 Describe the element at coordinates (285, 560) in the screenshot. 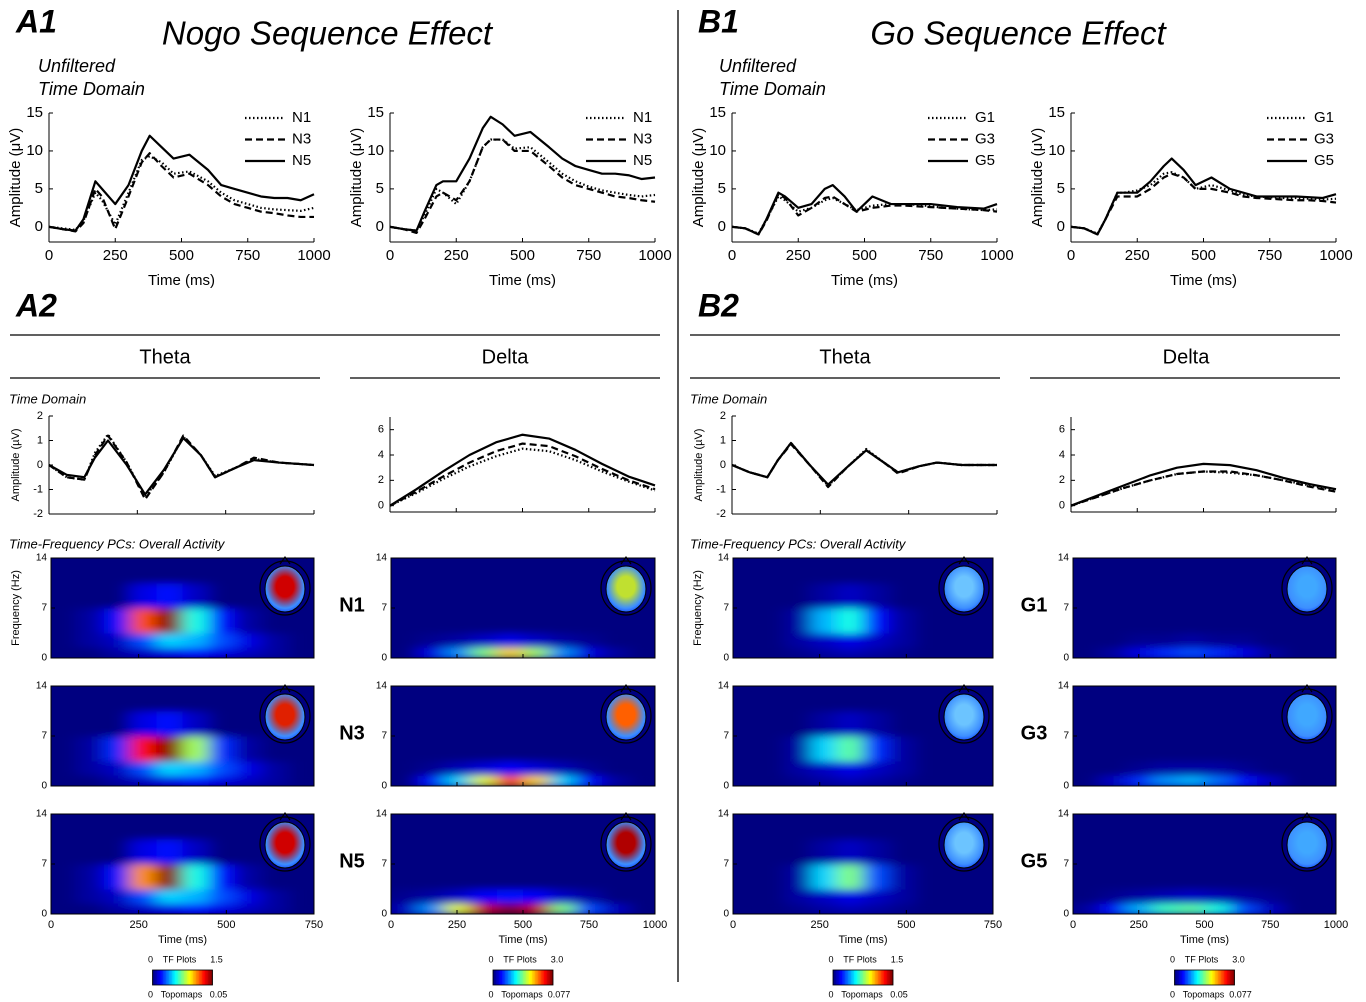

I see `topomap-nose` at that location.